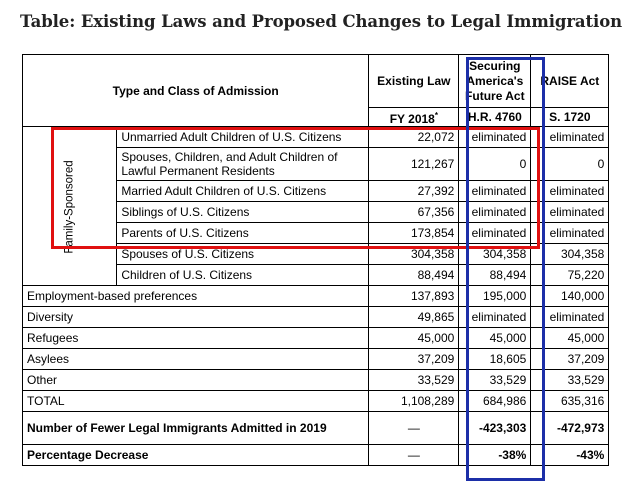 This screenshot has width=640, height=493. I want to click on row-label: Other, so click(195, 380).